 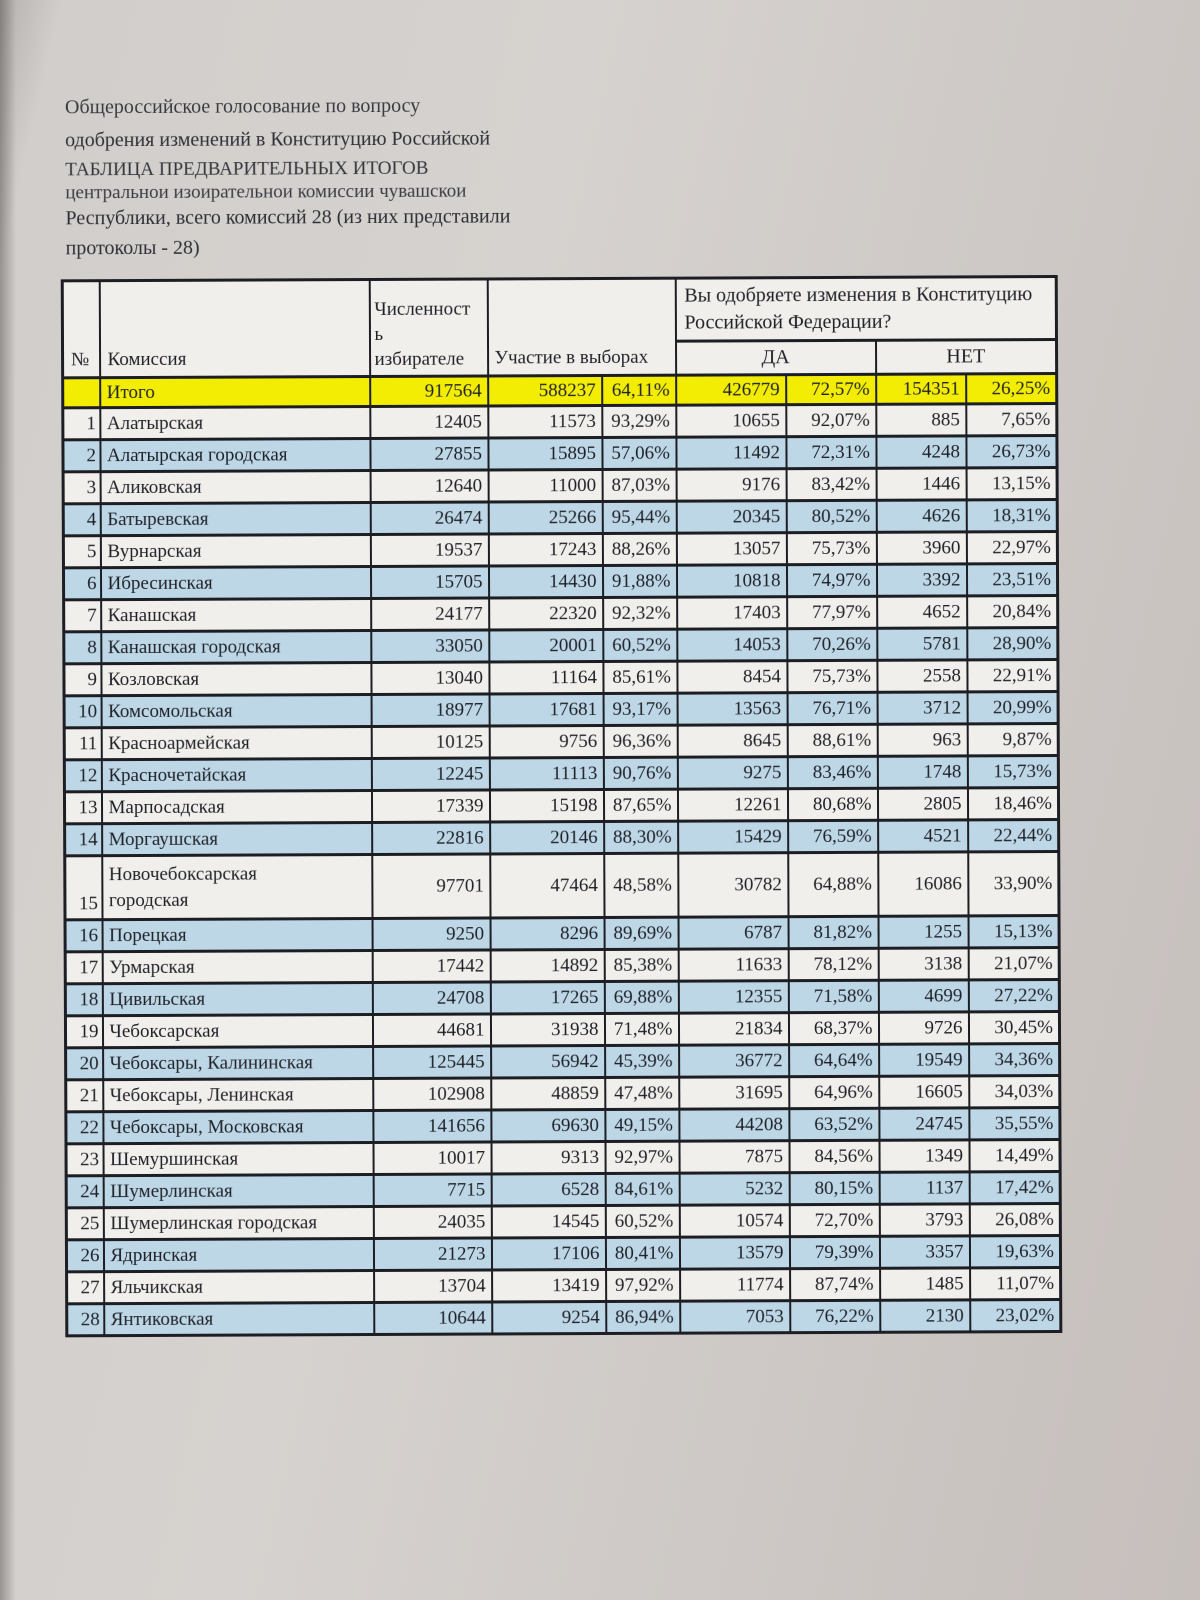 I want to click on cell-no-pct: 34,03%, so click(x=1014, y=1091).